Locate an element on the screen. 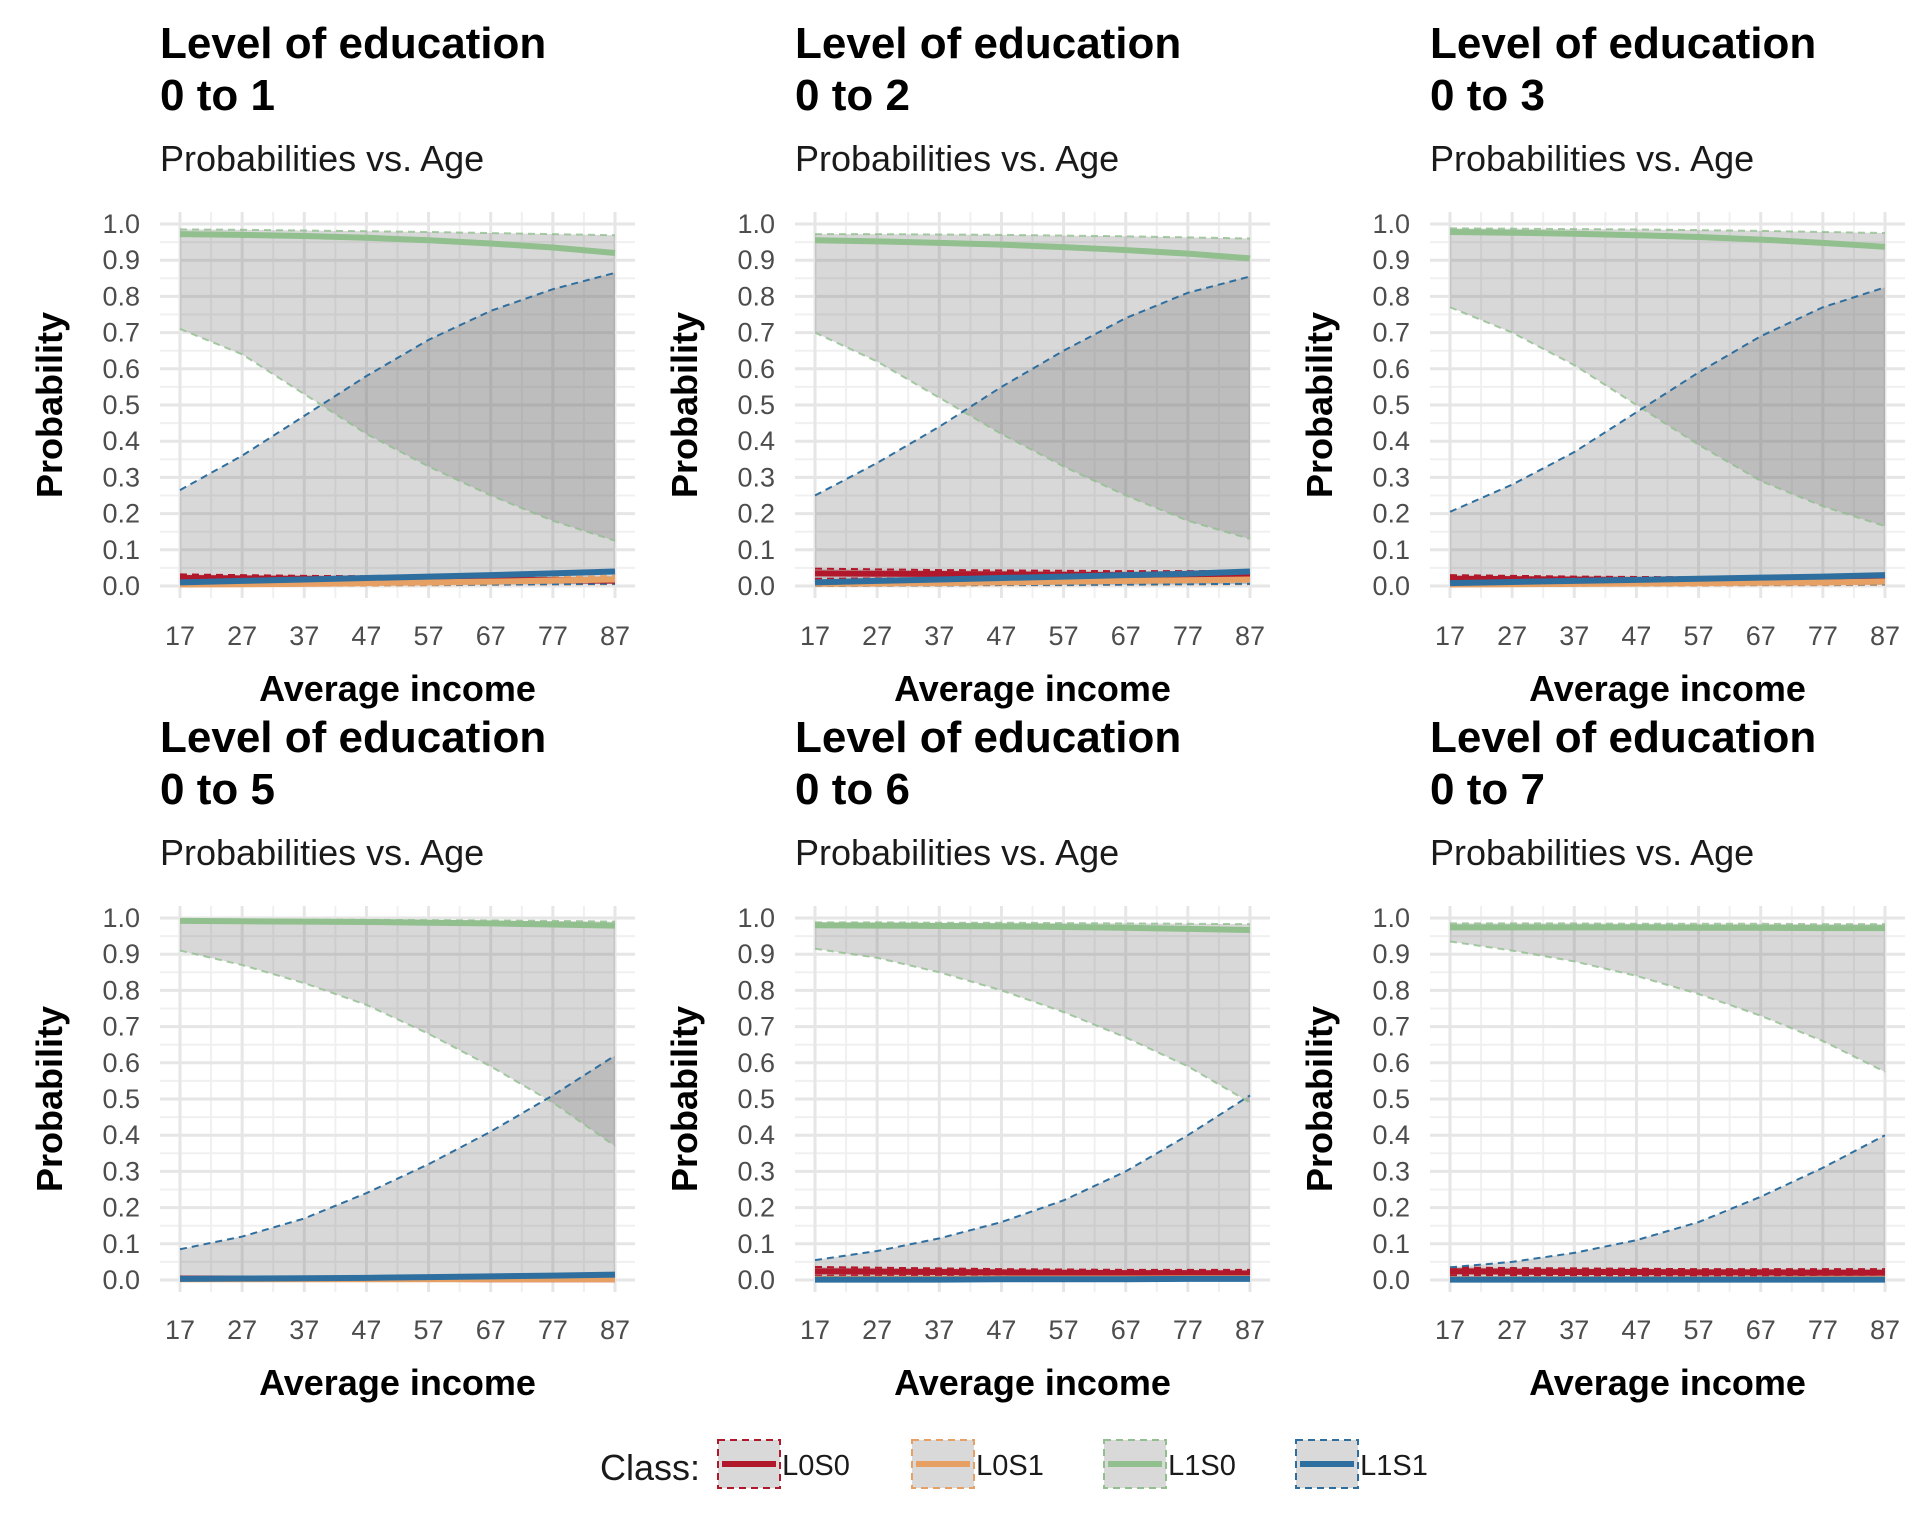 This screenshot has width=1920, height=1536. legend-item-l0s0: L0S0 is located at coordinates (783, 1464).